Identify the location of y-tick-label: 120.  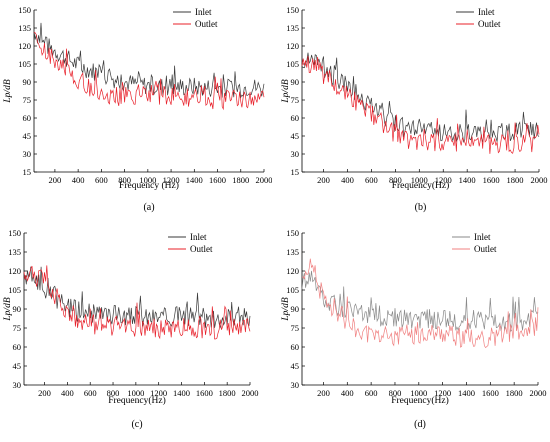
(14, 271).